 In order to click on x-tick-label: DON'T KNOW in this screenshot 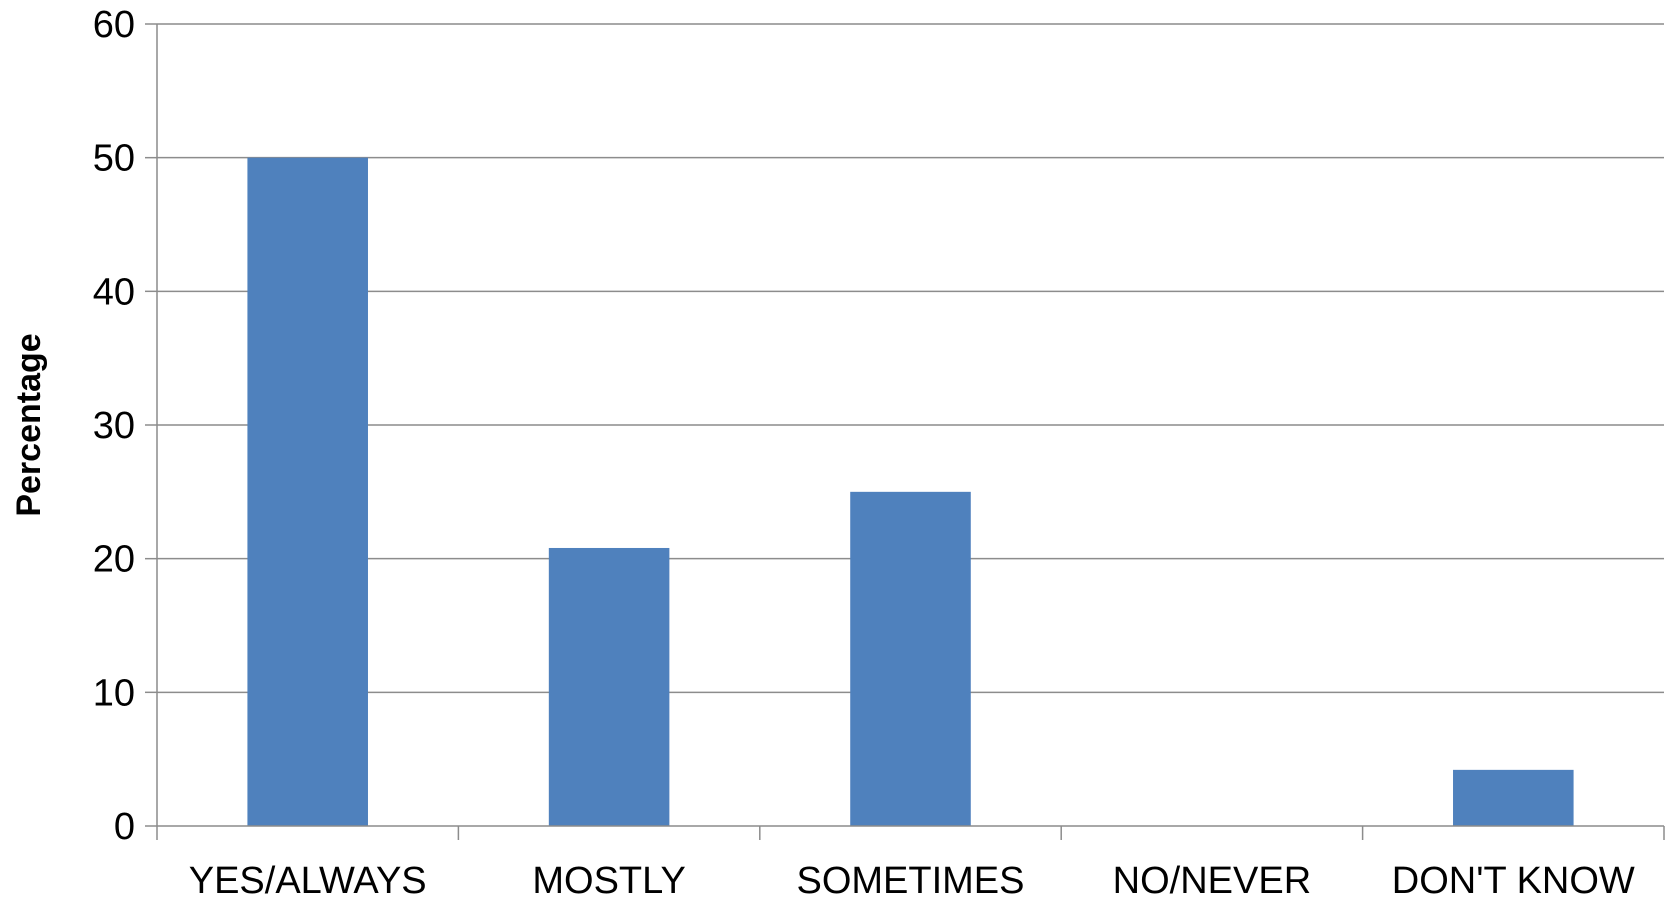, I will do `click(1513, 881)`.